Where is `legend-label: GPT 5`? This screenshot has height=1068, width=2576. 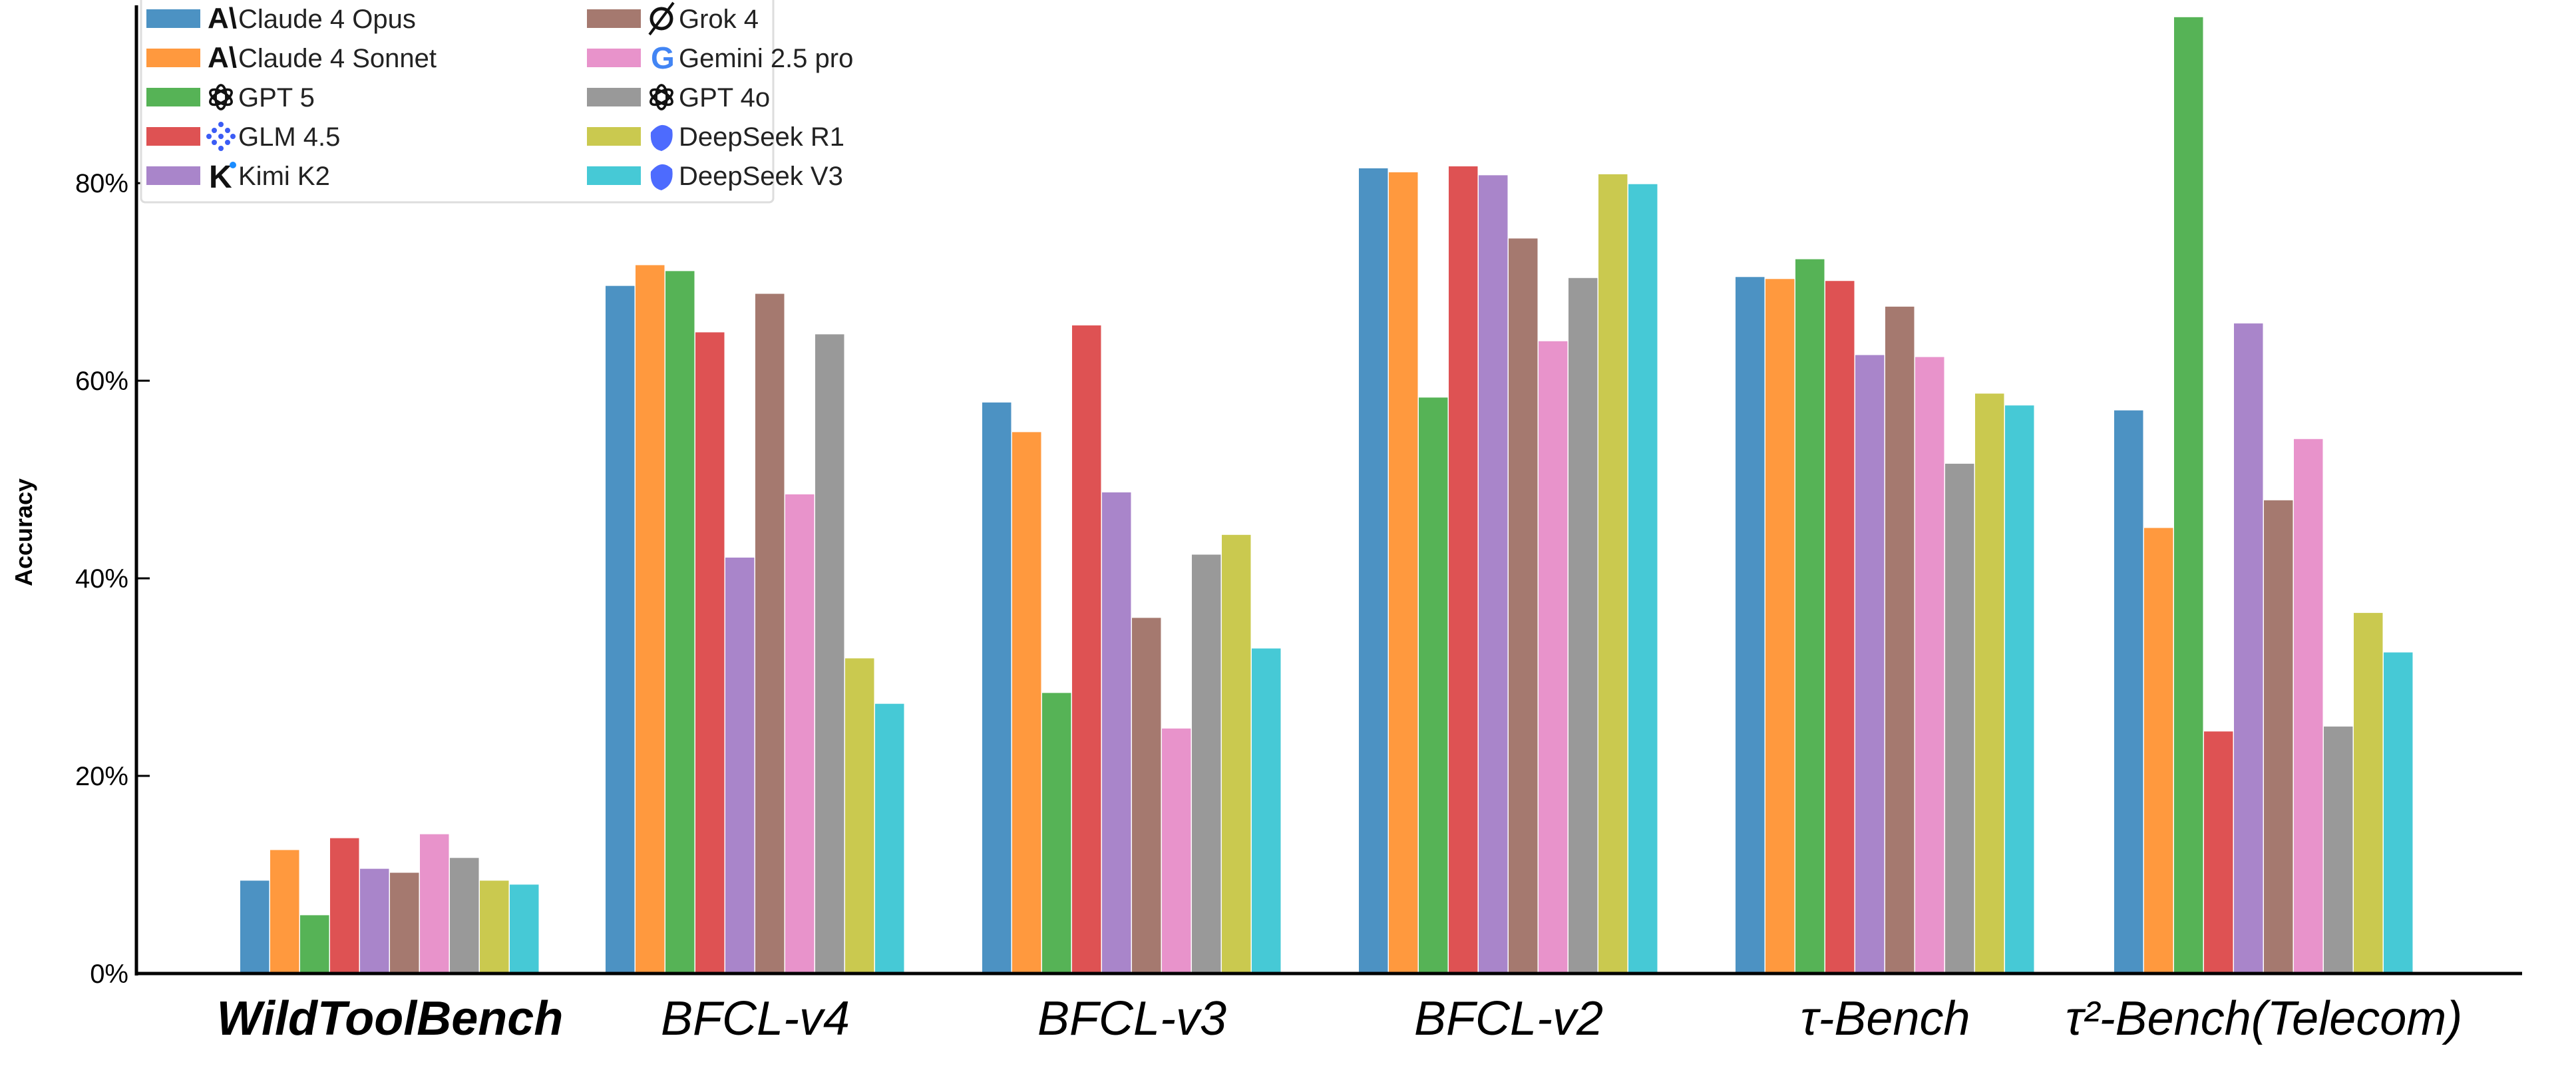 legend-label: GPT 5 is located at coordinates (276, 97).